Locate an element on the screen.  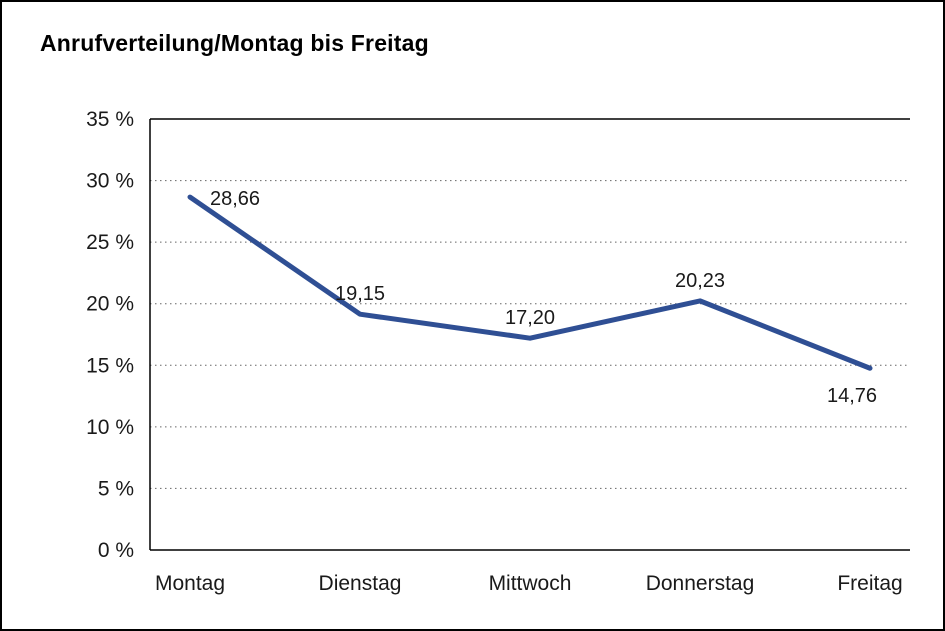
x-tick-label: Dienstag is located at coordinates (360, 583).